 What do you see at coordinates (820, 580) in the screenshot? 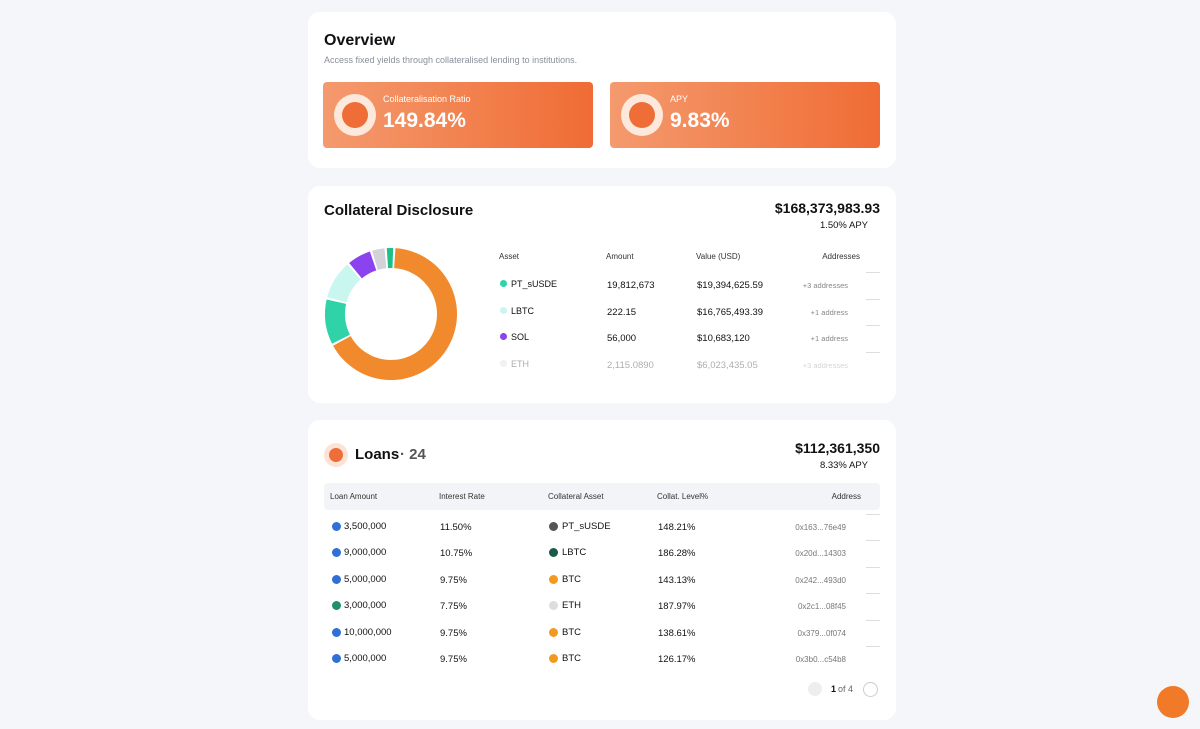
I see `address: 0x242...493d0` at bounding box center [820, 580].